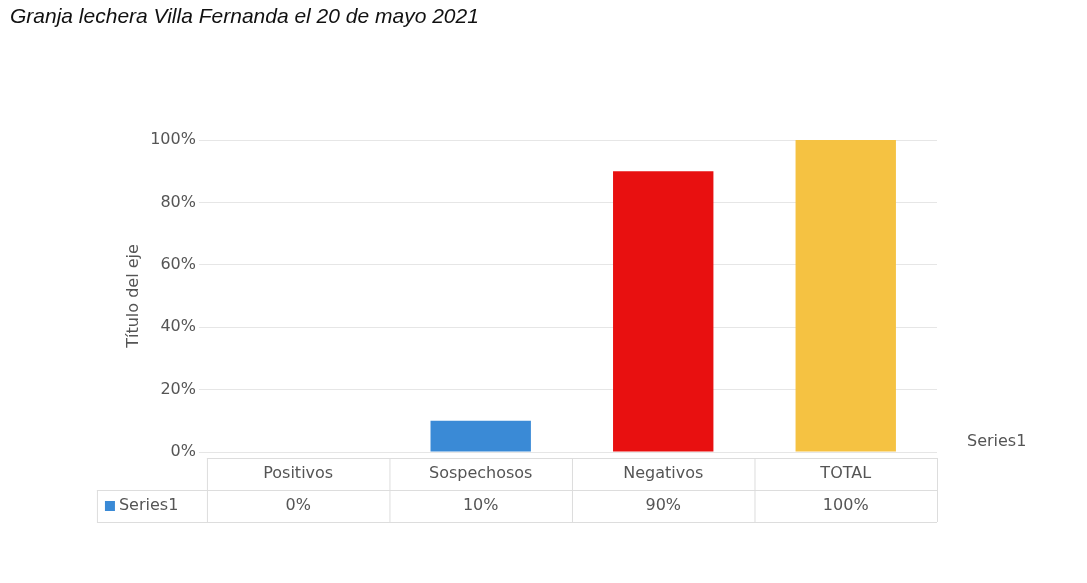  Describe the element at coordinates (298, 505) in the screenshot. I see `data-label: 0%` at that location.